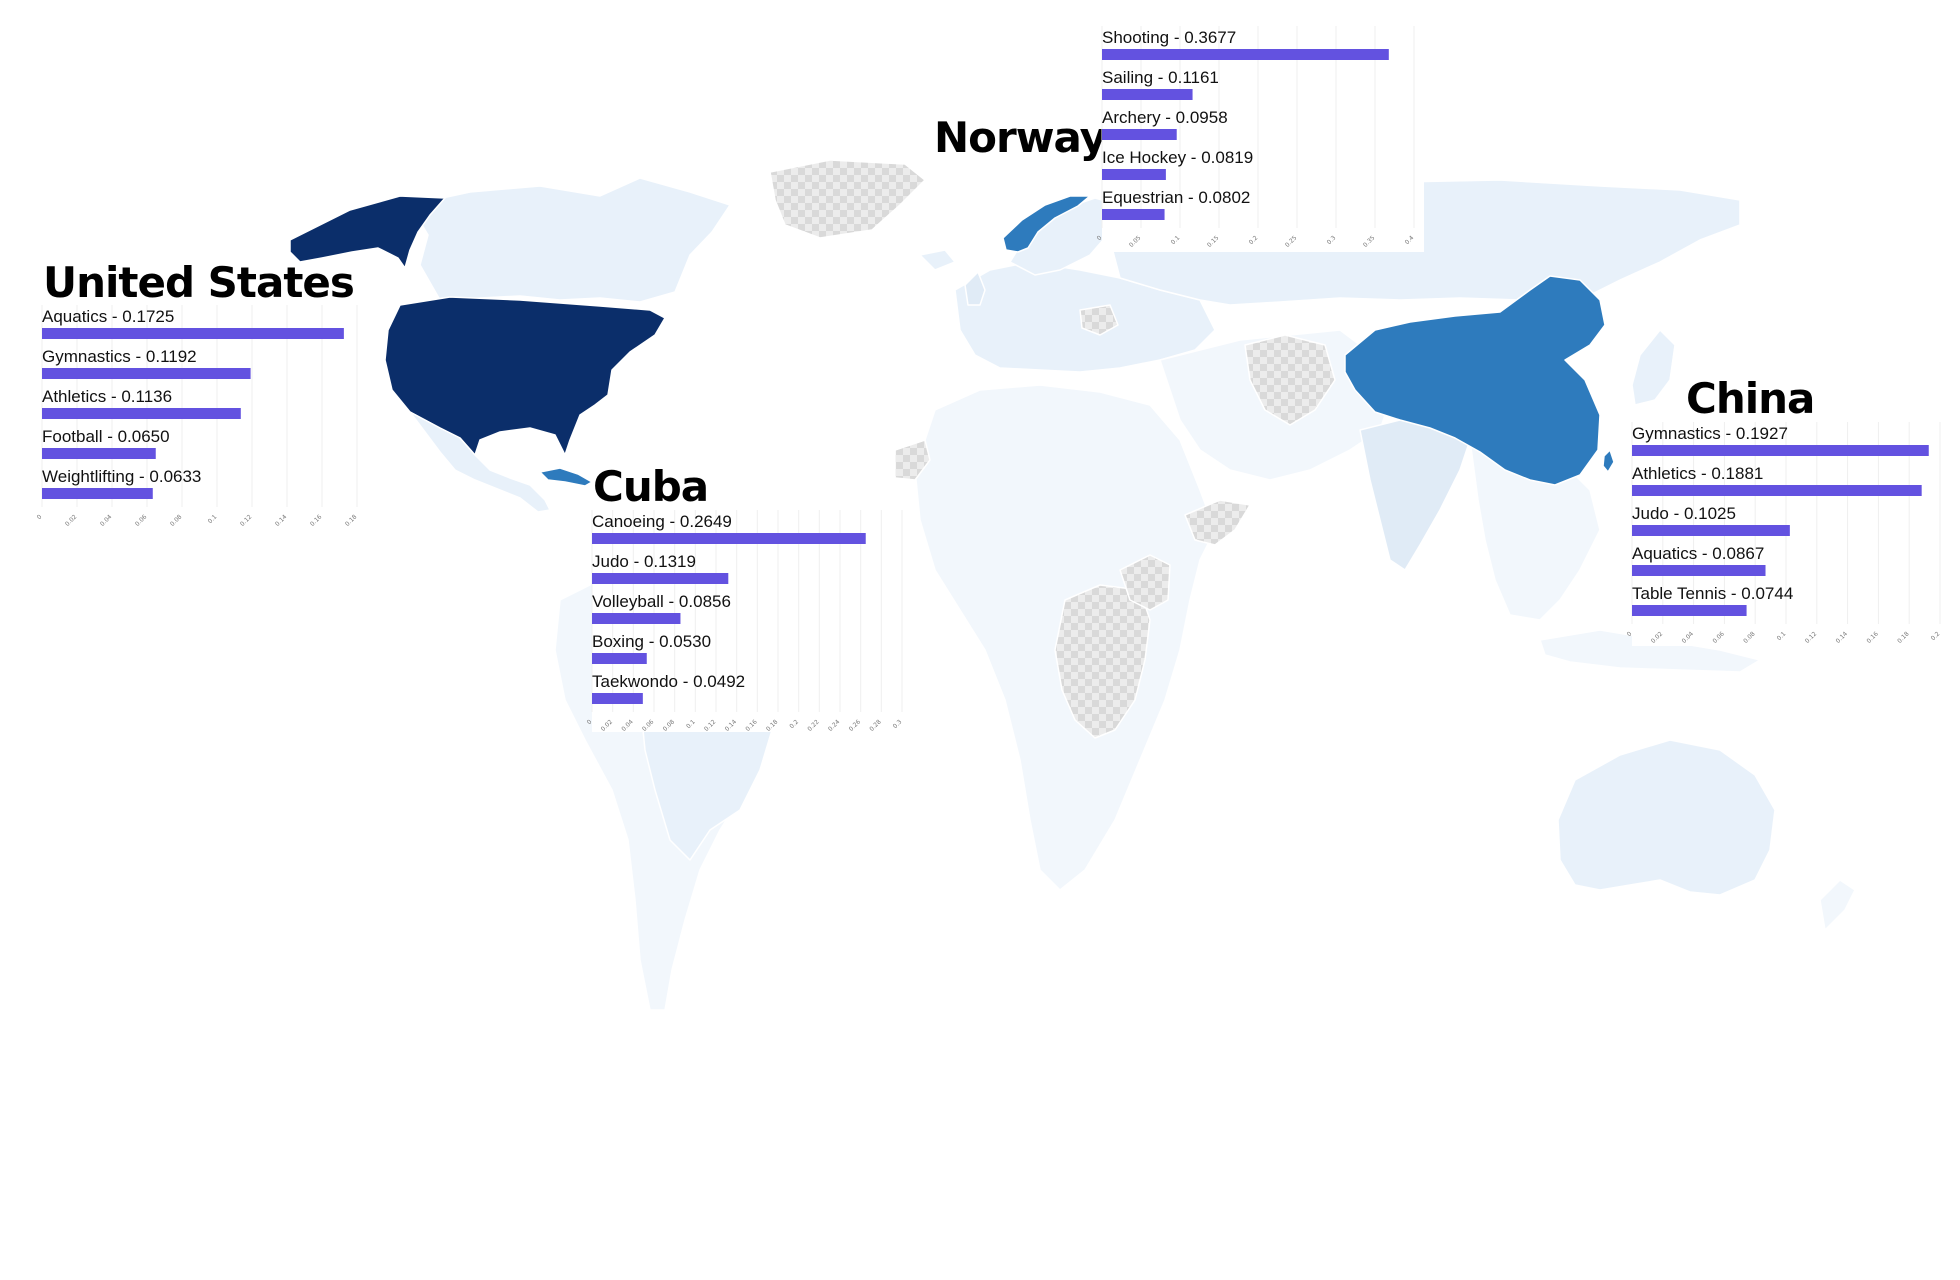 The image size is (1960, 1280). What do you see at coordinates (1147, 94) in the screenshot?
I see `bar-sailing` at bounding box center [1147, 94].